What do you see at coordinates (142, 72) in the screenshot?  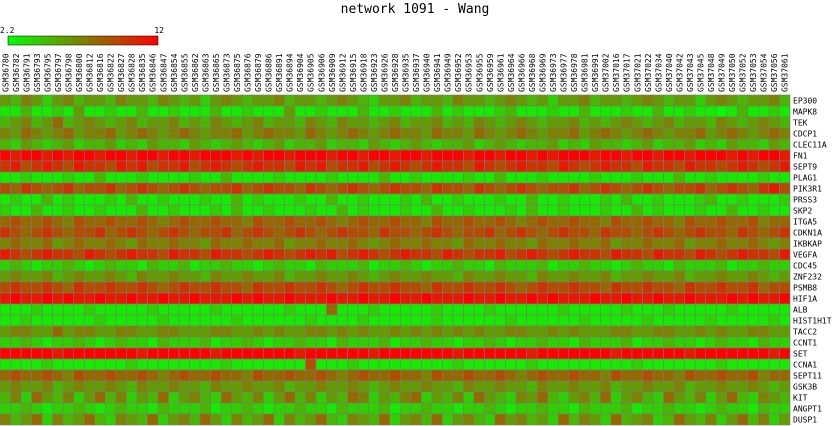 I see `column-label: GSM36835` at bounding box center [142, 72].